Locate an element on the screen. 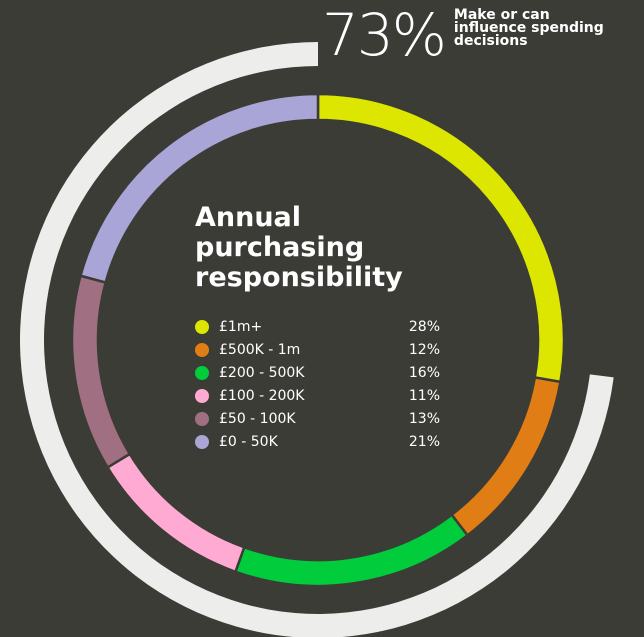  chart-title: Annual purchasing responsibility is located at coordinates (299, 247).